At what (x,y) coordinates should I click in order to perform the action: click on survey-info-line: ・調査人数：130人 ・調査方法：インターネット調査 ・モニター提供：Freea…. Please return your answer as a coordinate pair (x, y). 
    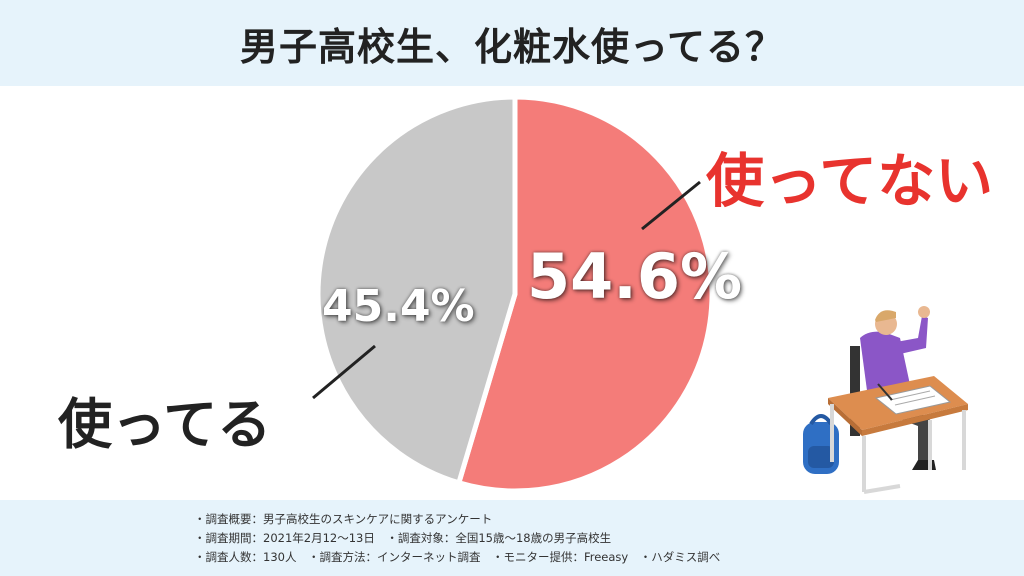
    Looking at the image, I should click on (457, 557).